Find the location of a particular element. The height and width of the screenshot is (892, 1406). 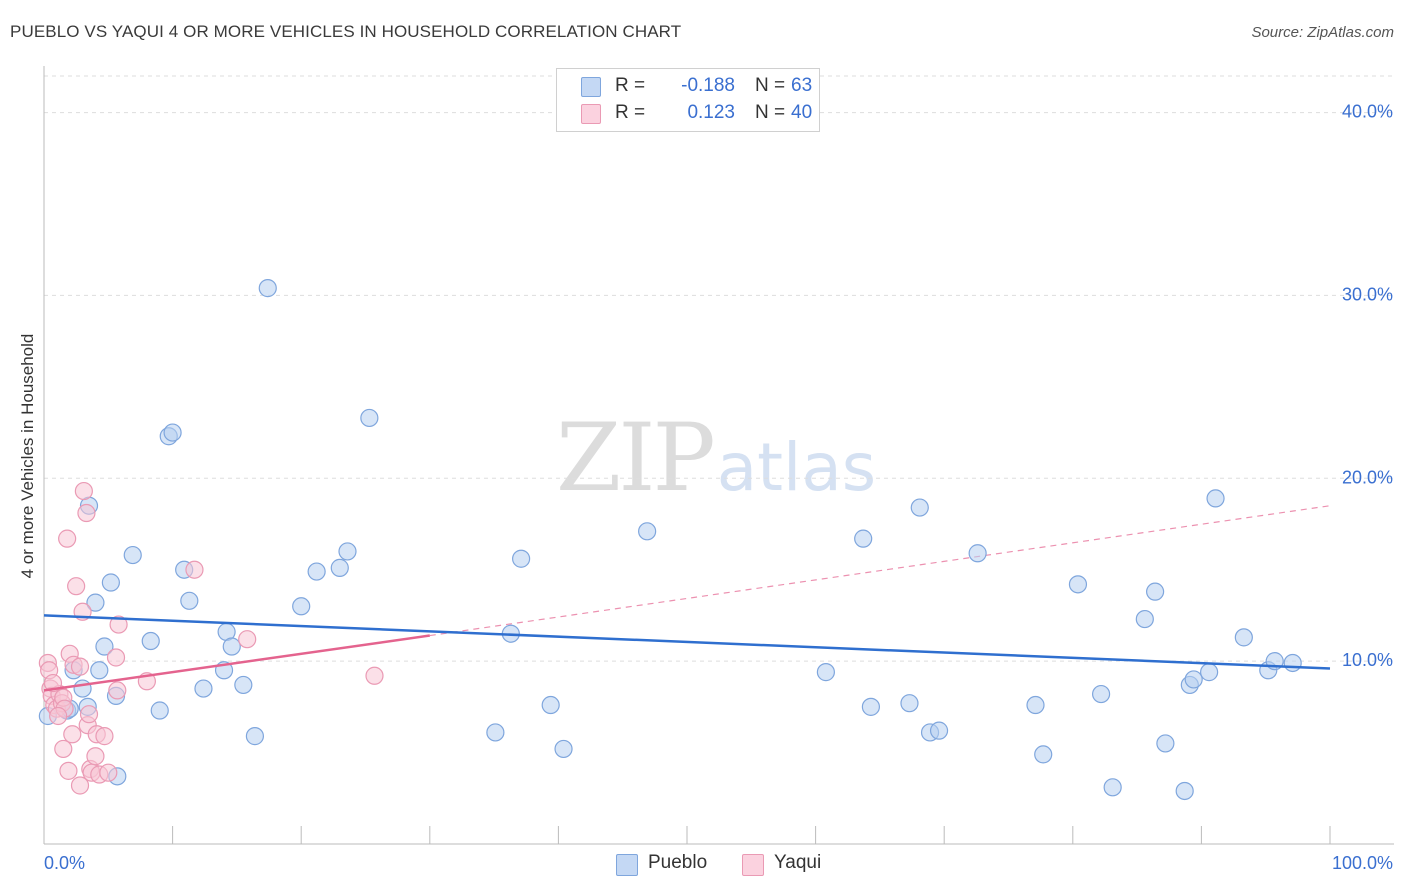

watermark-atlas: atlas is located at coordinates (796, 467).